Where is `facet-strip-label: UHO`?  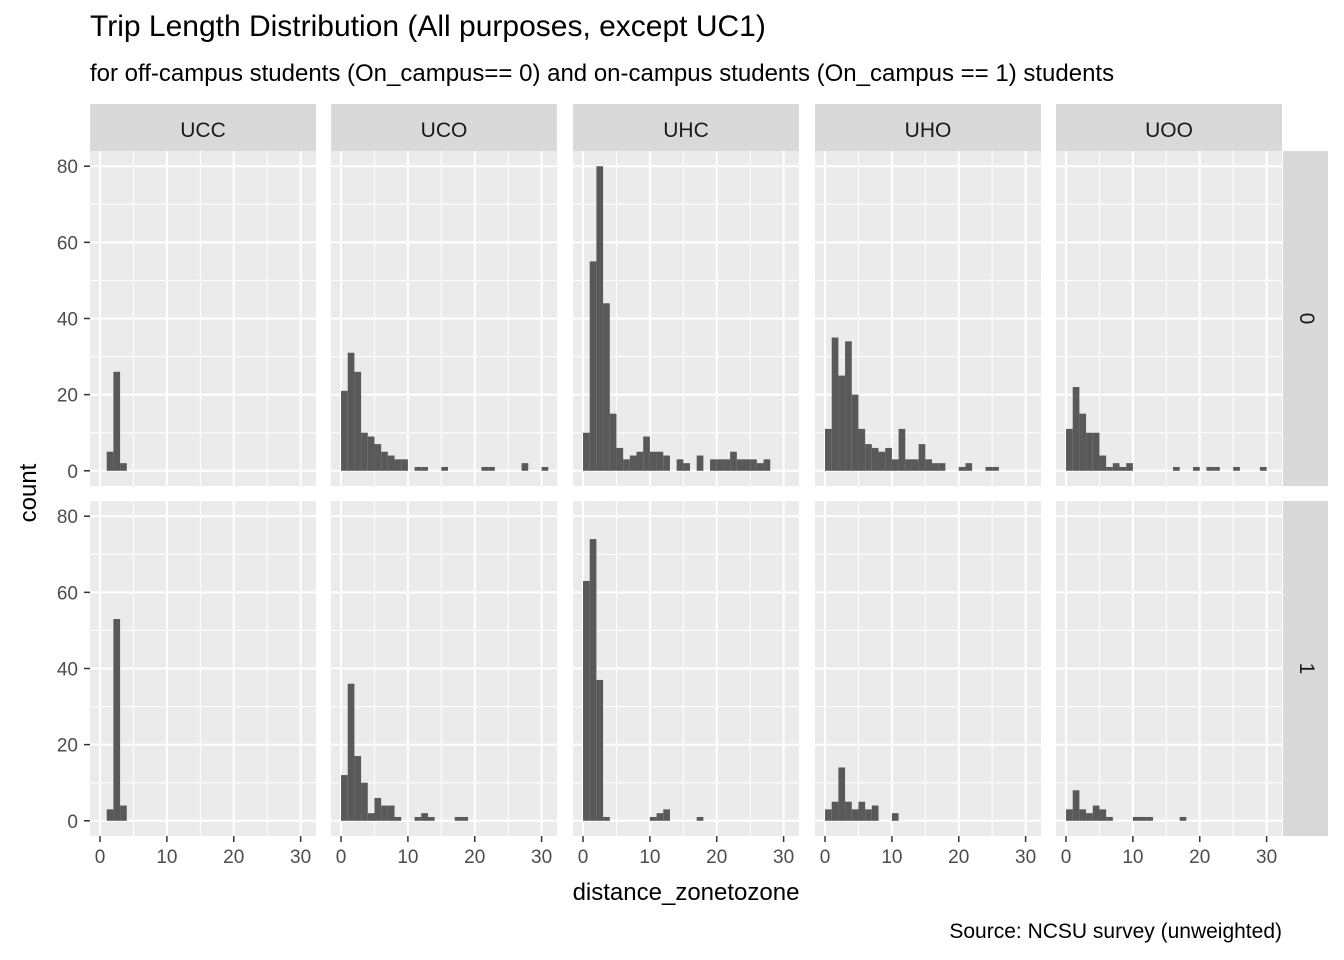 facet-strip-label: UHO is located at coordinates (928, 130).